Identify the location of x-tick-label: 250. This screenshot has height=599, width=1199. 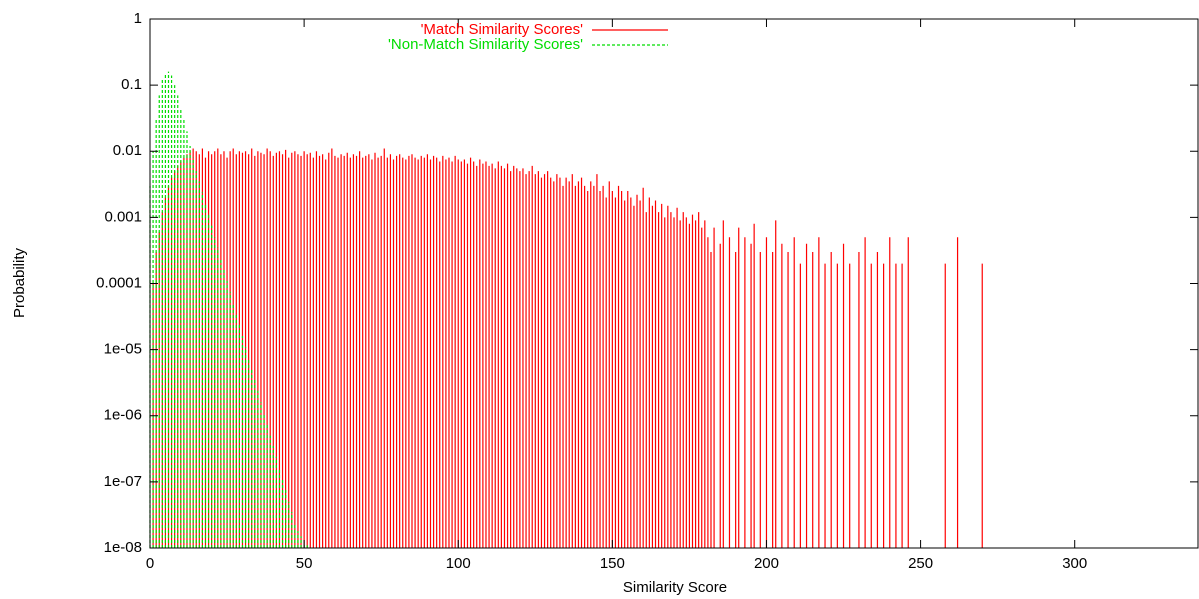
(920, 563).